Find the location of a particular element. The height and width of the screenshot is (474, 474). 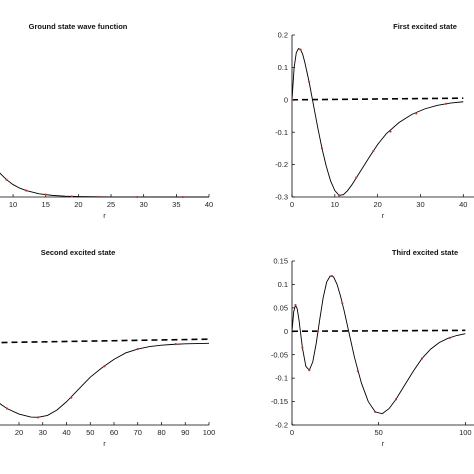

x-tick-label: 15 is located at coordinates (46, 204).